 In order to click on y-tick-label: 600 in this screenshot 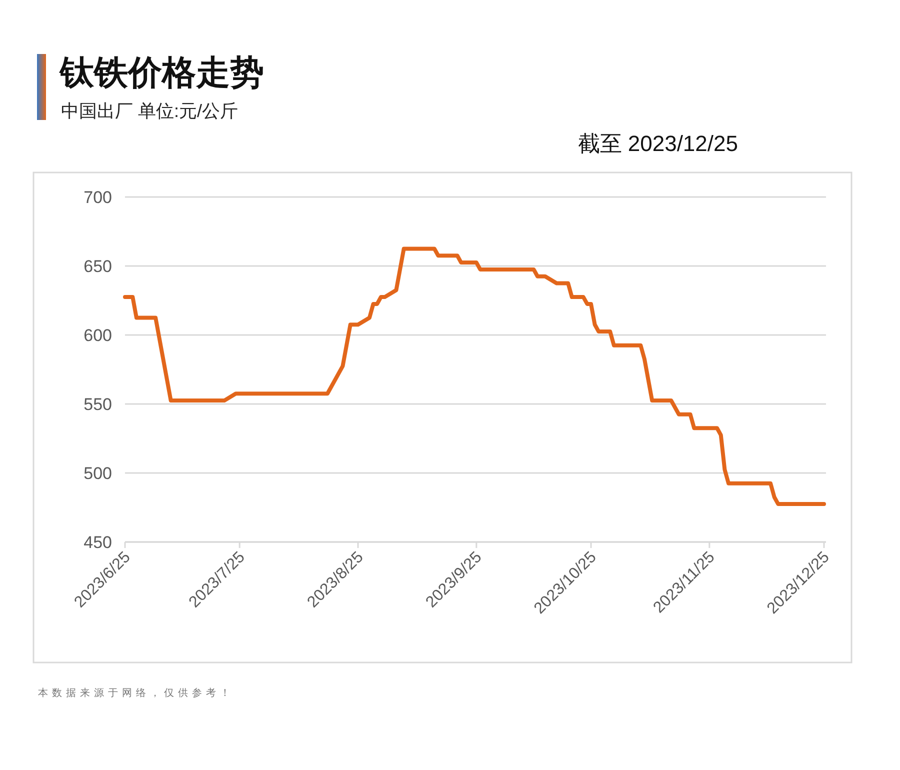, I will do `click(98, 335)`.